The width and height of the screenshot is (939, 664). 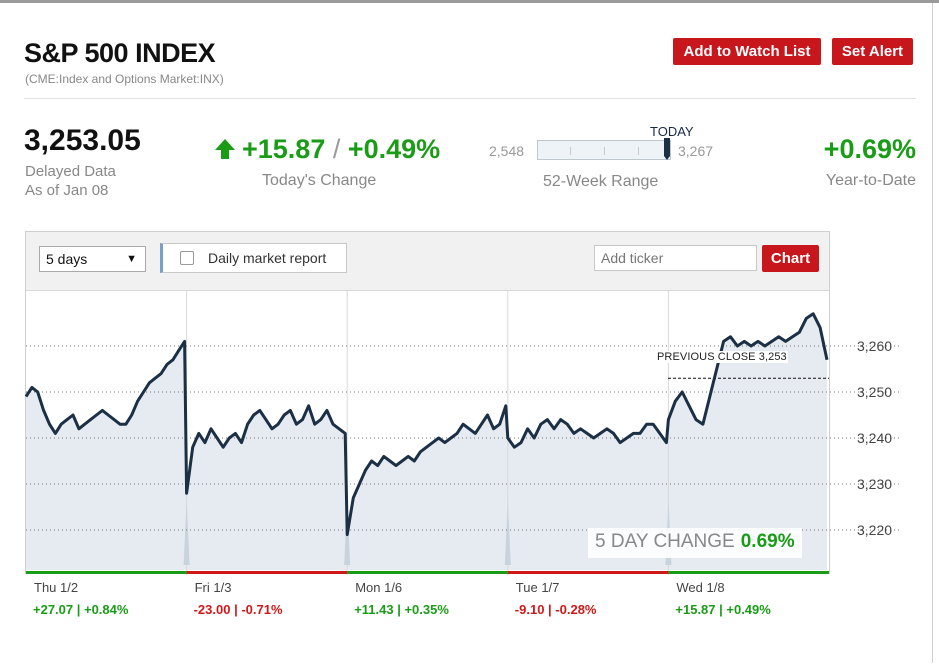 What do you see at coordinates (81, 609) in the screenshot?
I see `day-change: +27.07 | +0.84%` at bounding box center [81, 609].